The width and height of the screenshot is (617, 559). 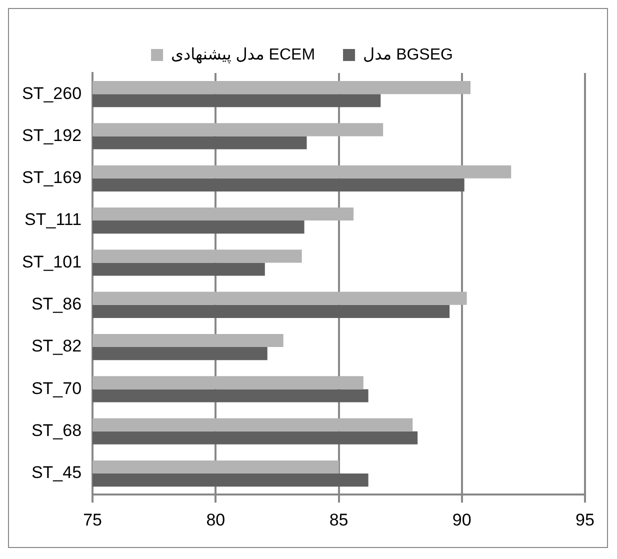 What do you see at coordinates (52, 178) in the screenshot?
I see `y-tick-label: ST_169` at bounding box center [52, 178].